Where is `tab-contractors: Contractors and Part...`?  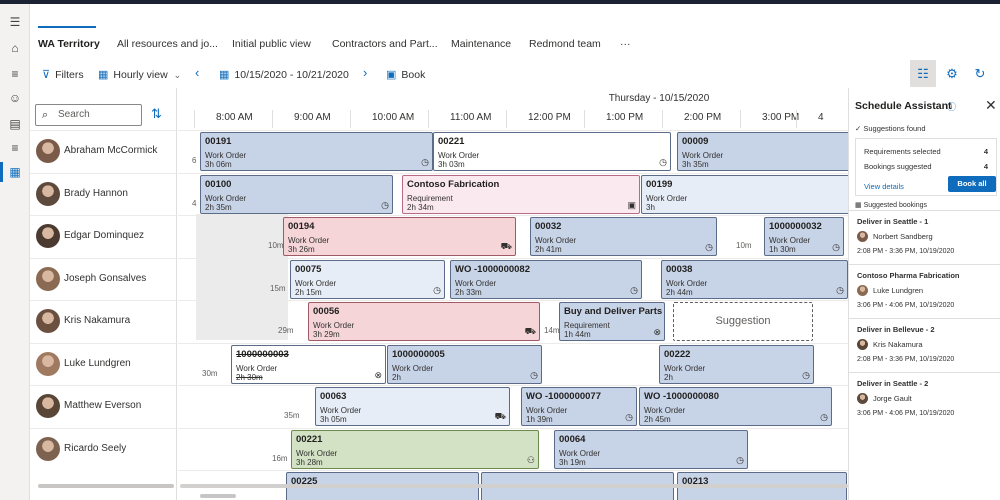
tab-contractors: Contractors and Part... is located at coordinates (385, 44).